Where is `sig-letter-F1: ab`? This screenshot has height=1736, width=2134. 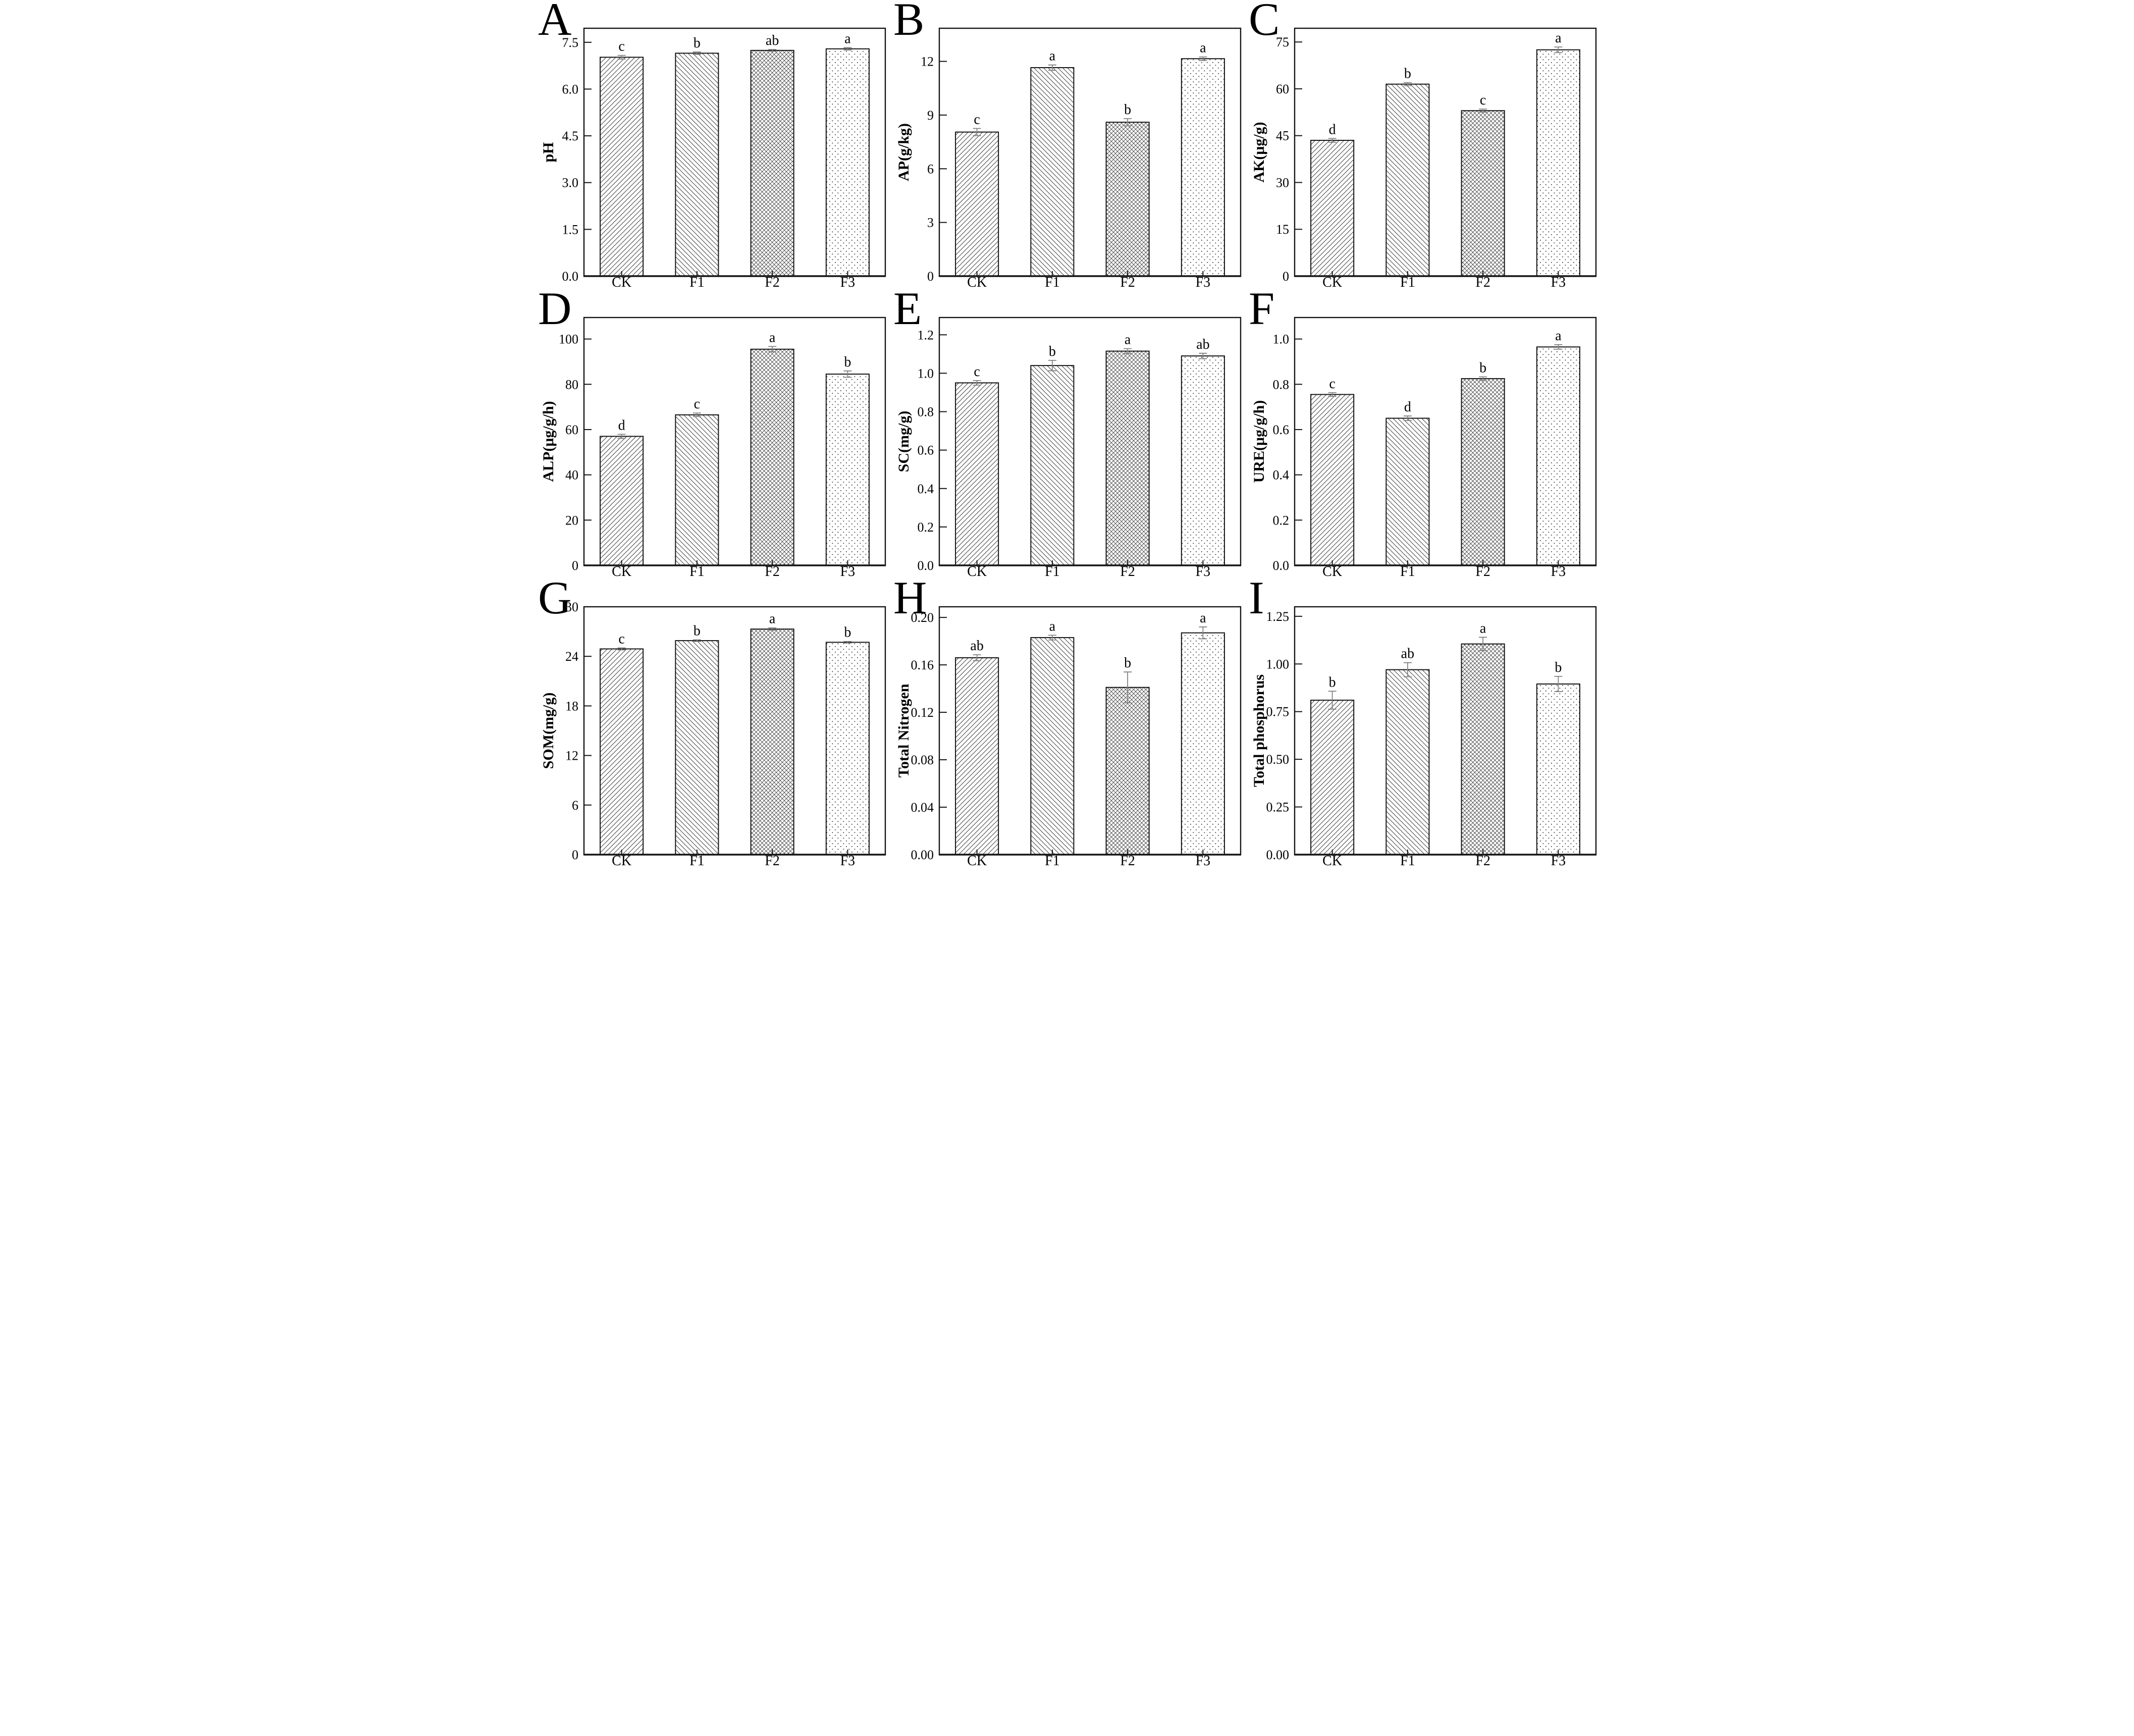 sig-letter-F1: ab is located at coordinates (1407, 654).